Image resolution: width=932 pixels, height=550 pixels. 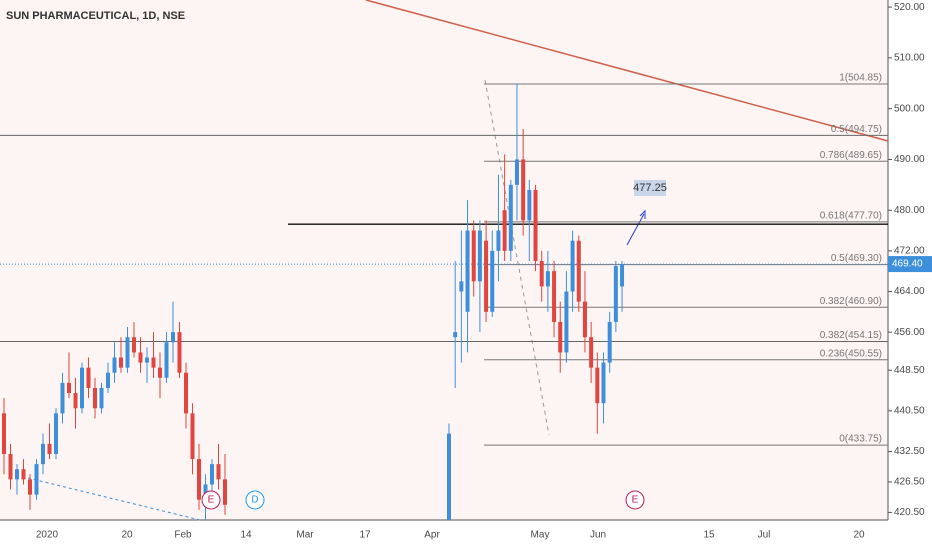 I want to click on trend-line, so click(x=627, y=71).